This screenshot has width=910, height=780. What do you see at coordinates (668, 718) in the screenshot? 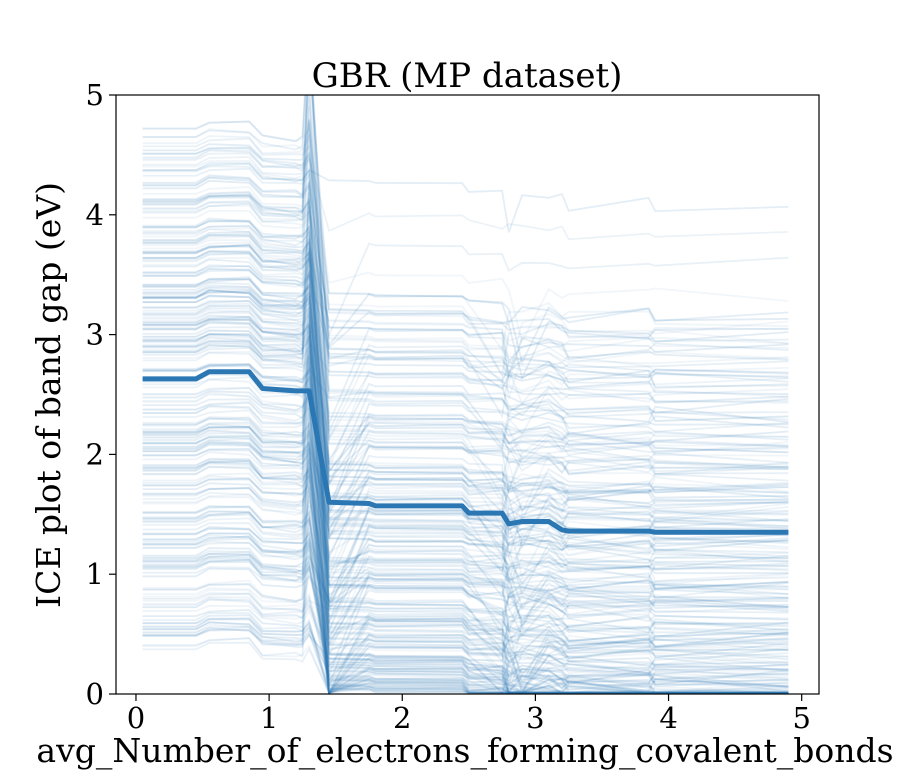
I see `x-tick-label: 4` at bounding box center [668, 718].